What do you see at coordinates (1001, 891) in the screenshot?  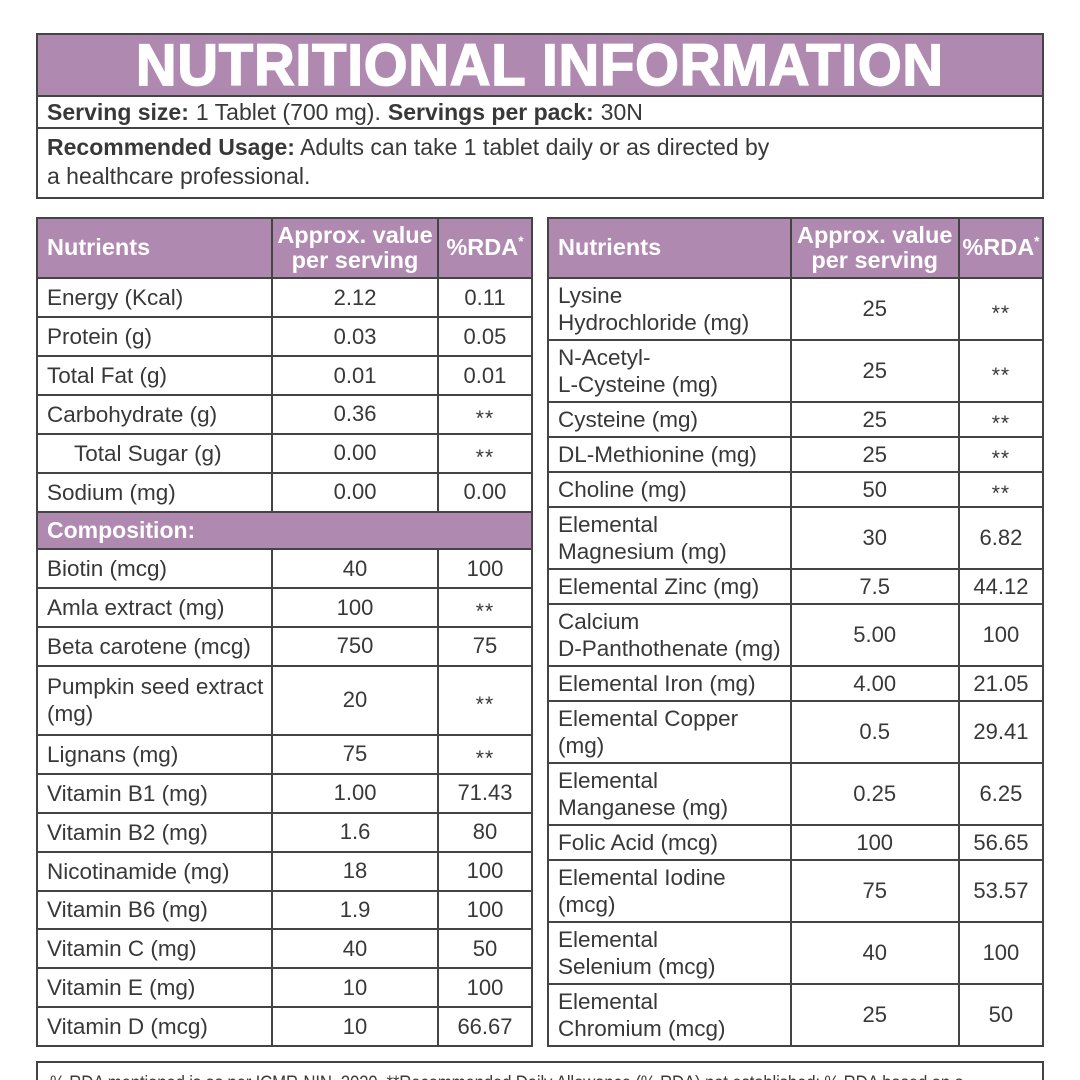 I see `nutrient-rda-cell: 53.57` at bounding box center [1001, 891].